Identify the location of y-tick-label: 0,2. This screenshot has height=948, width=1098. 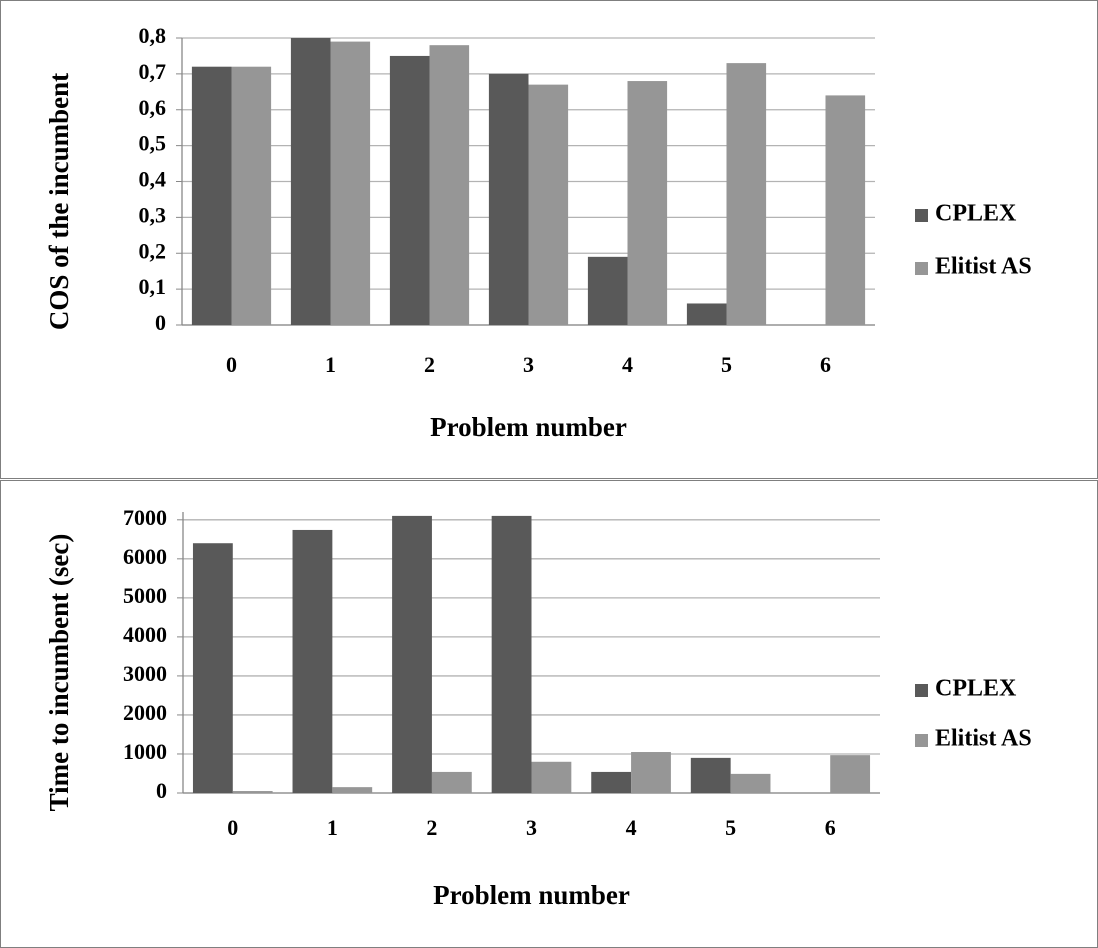
(153, 250).